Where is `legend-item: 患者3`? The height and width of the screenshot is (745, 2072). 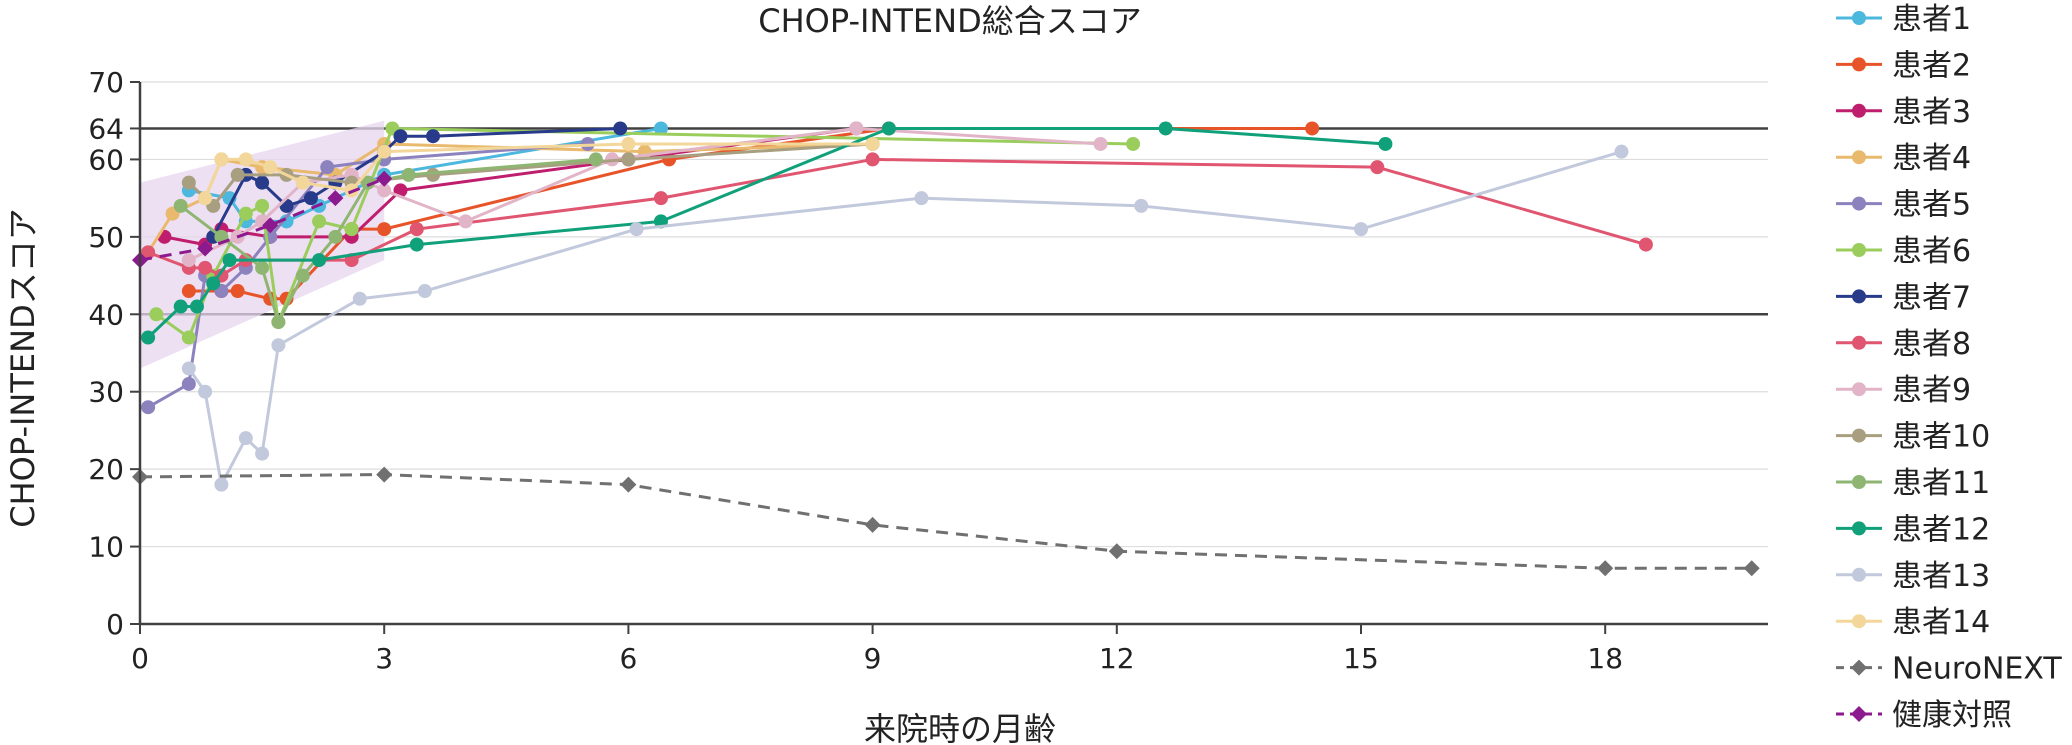 legend-item: 患者3 is located at coordinates (1903, 112).